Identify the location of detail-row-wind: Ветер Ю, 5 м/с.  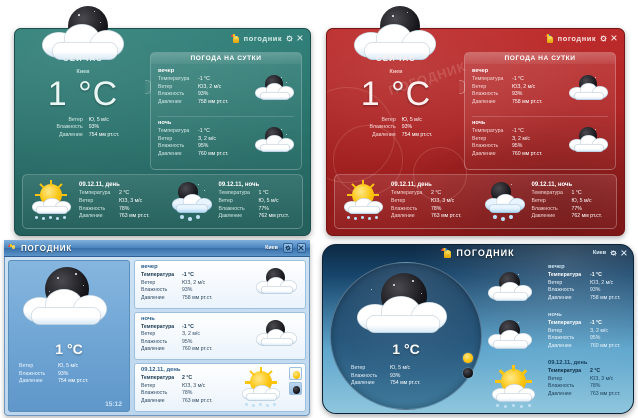
(88, 119).